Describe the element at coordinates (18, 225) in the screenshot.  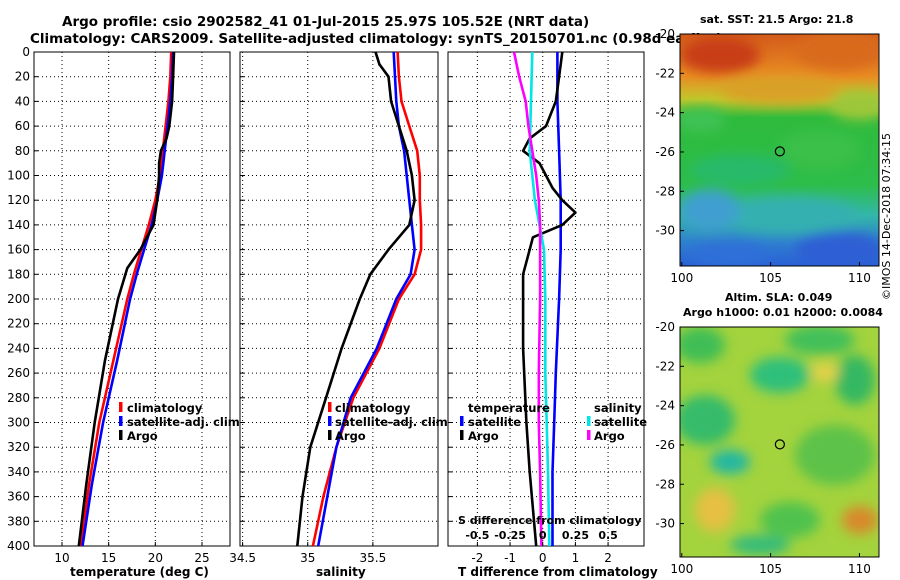
I see `y-tick-label: 140` at that location.